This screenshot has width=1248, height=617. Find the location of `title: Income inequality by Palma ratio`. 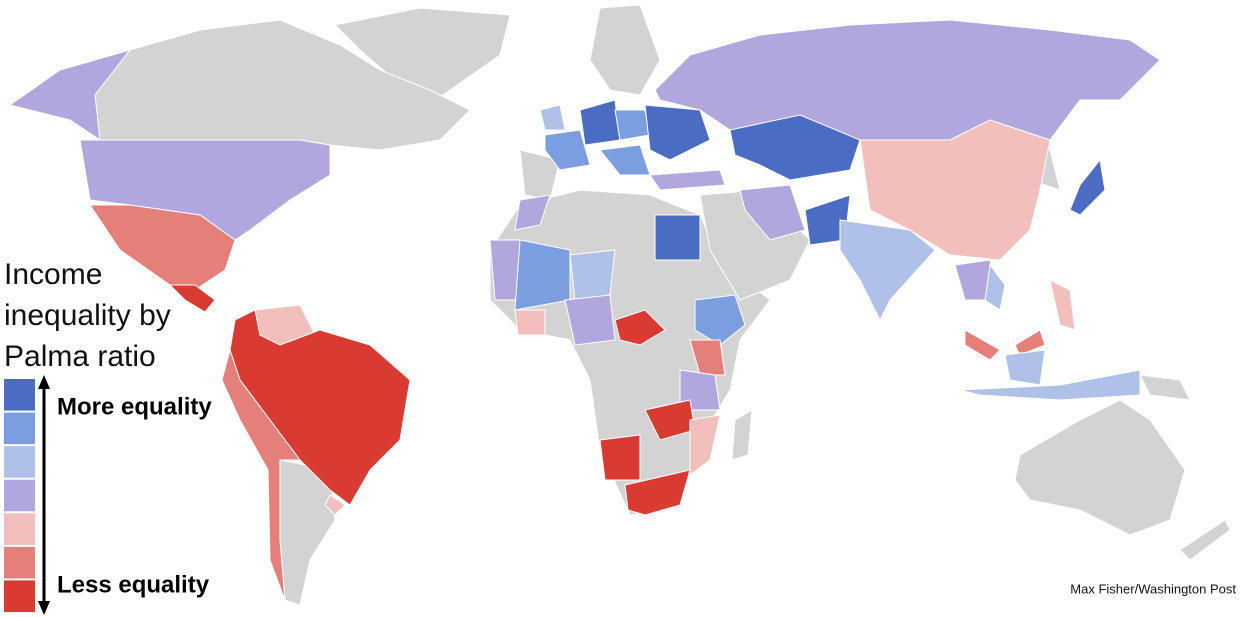

title: Income inequality by Palma ratio is located at coordinates (87, 315).